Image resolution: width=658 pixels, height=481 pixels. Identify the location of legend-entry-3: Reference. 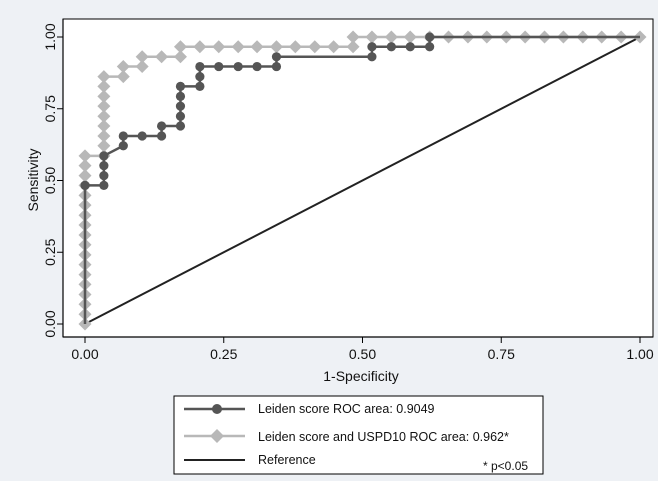
(250, 460).